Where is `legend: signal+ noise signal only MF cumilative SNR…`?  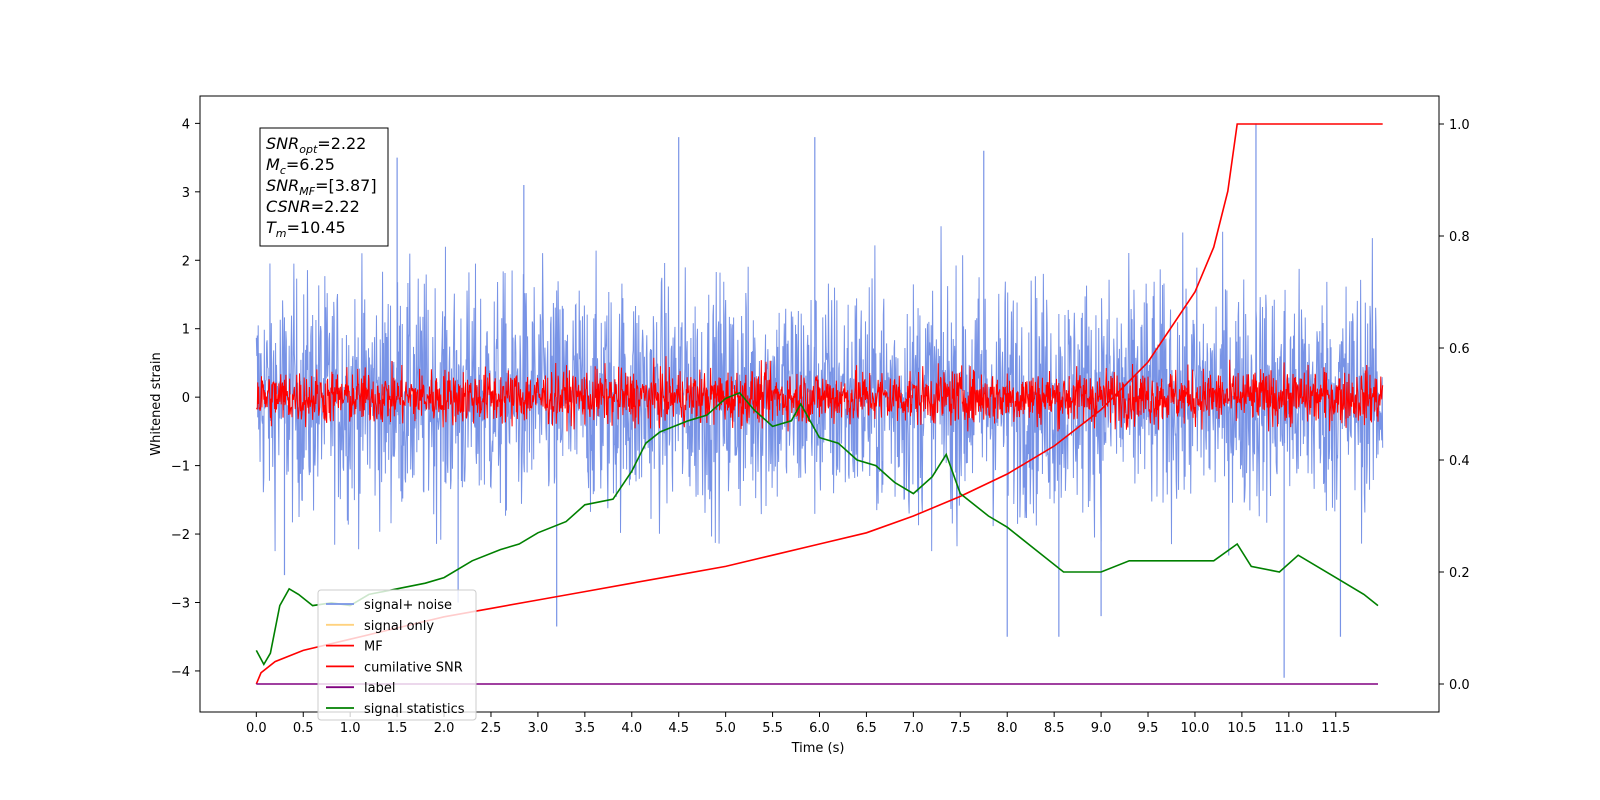
legend: signal+ noise signal only MF cumilative SNR… is located at coordinates (397, 655).